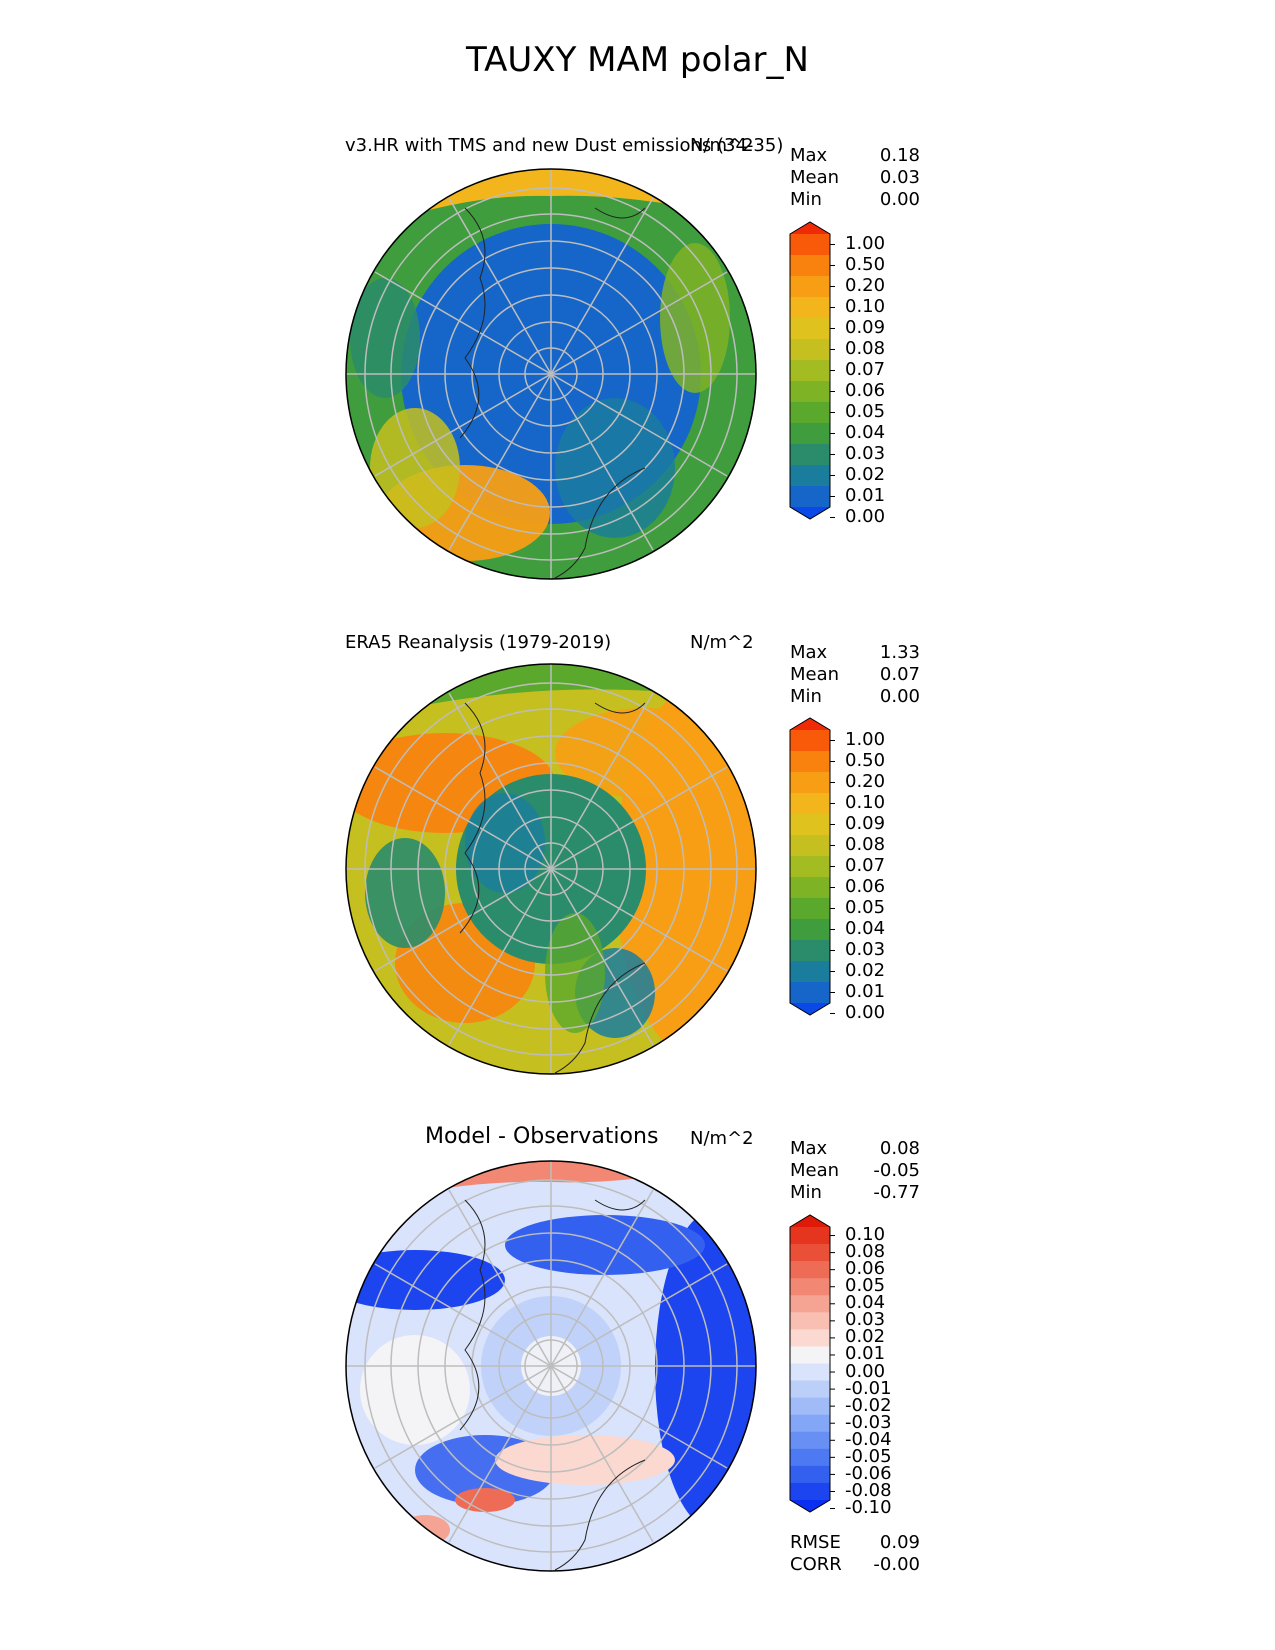 Image resolution: width=1275 pixels, height=1650 pixels. Describe the element at coordinates (865, 907) in the screenshot. I see `colorbar-2-tick-label: 0.05` at that location.